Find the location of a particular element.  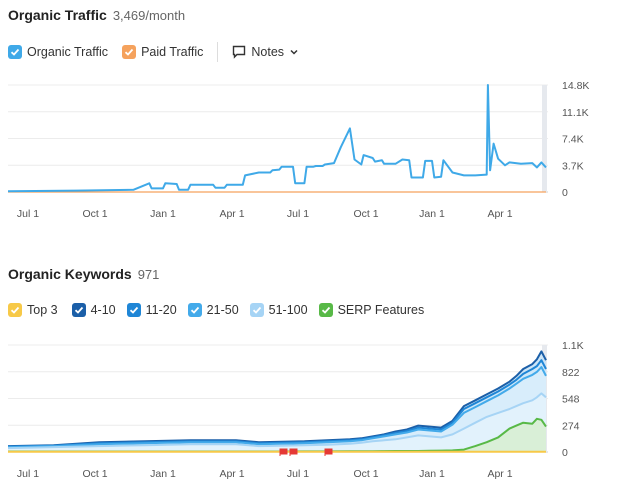

keywords-y-tick-label: 548 is located at coordinates (571, 400).